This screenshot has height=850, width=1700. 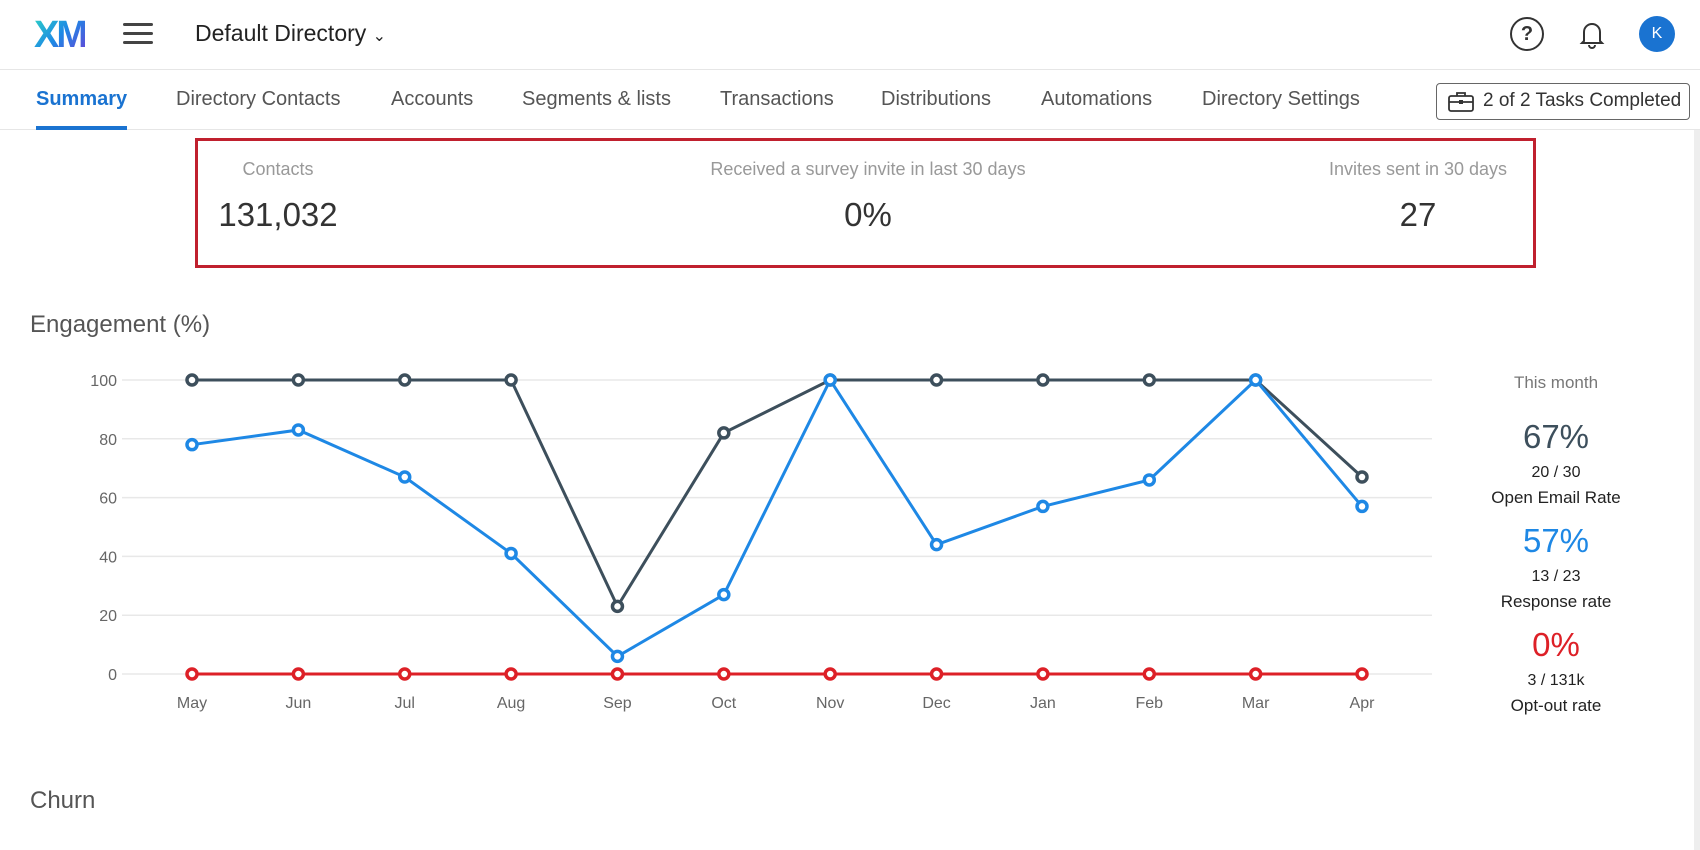 What do you see at coordinates (138, 34) in the screenshot?
I see `menu-icon` at bounding box center [138, 34].